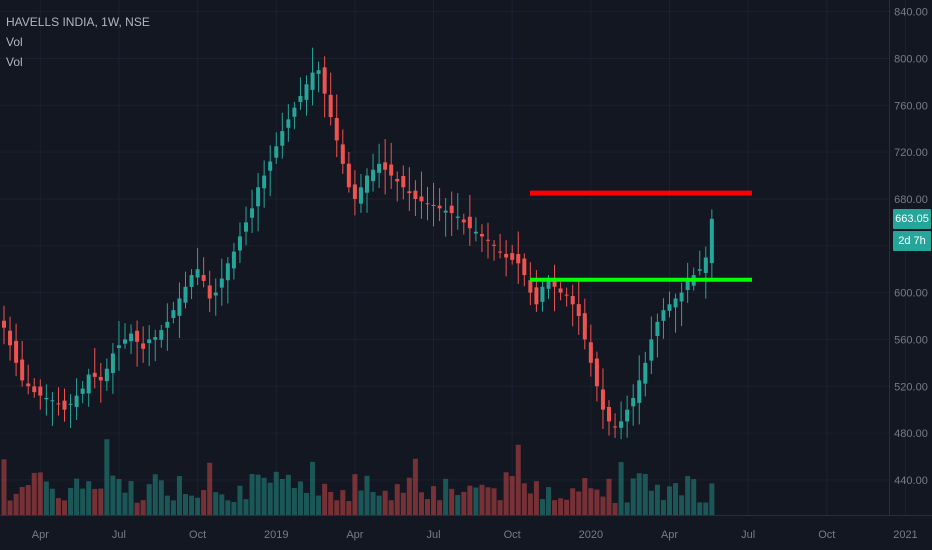 The image size is (932, 550). What do you see at coordinates (905, 535) in the screenshot?
I see `time-tick-label: 2021` at bounding box center [905, 535].